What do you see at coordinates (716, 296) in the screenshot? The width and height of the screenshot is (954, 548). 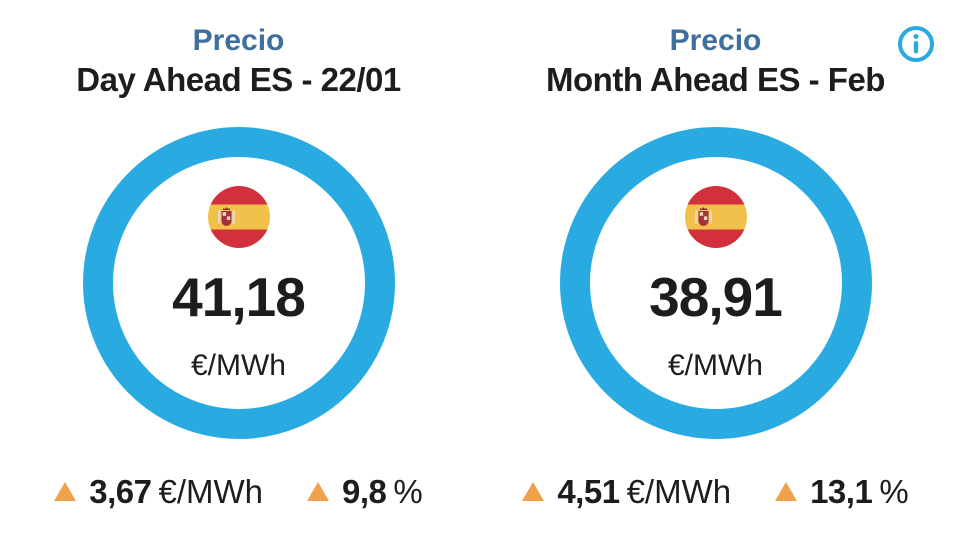 I see `price-value: 38,91` at bounding box center [716, 296].